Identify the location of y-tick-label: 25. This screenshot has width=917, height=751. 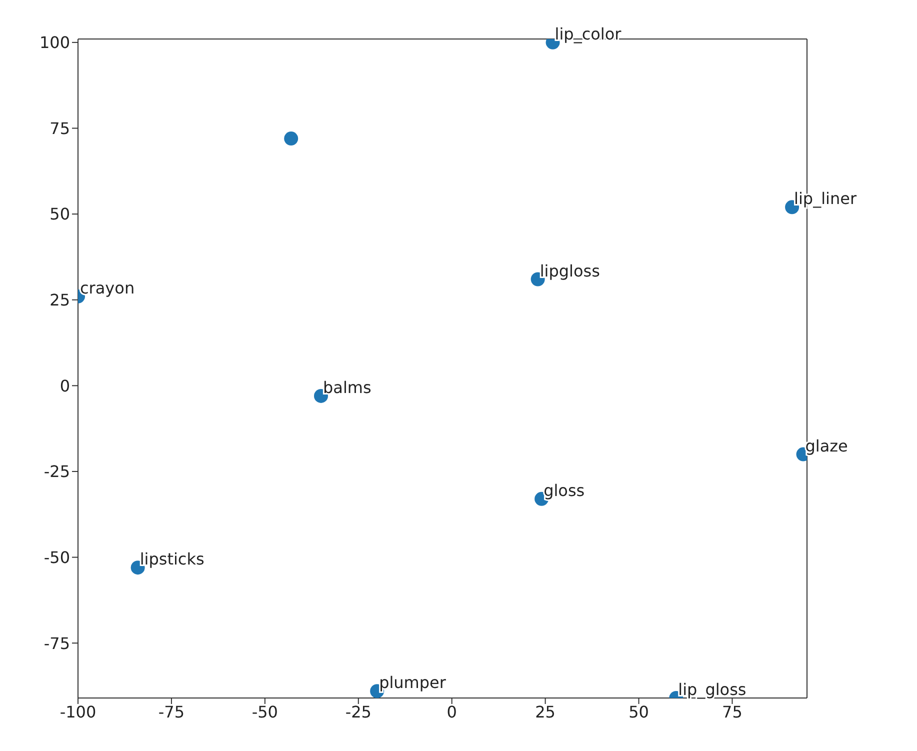
(60, 300).